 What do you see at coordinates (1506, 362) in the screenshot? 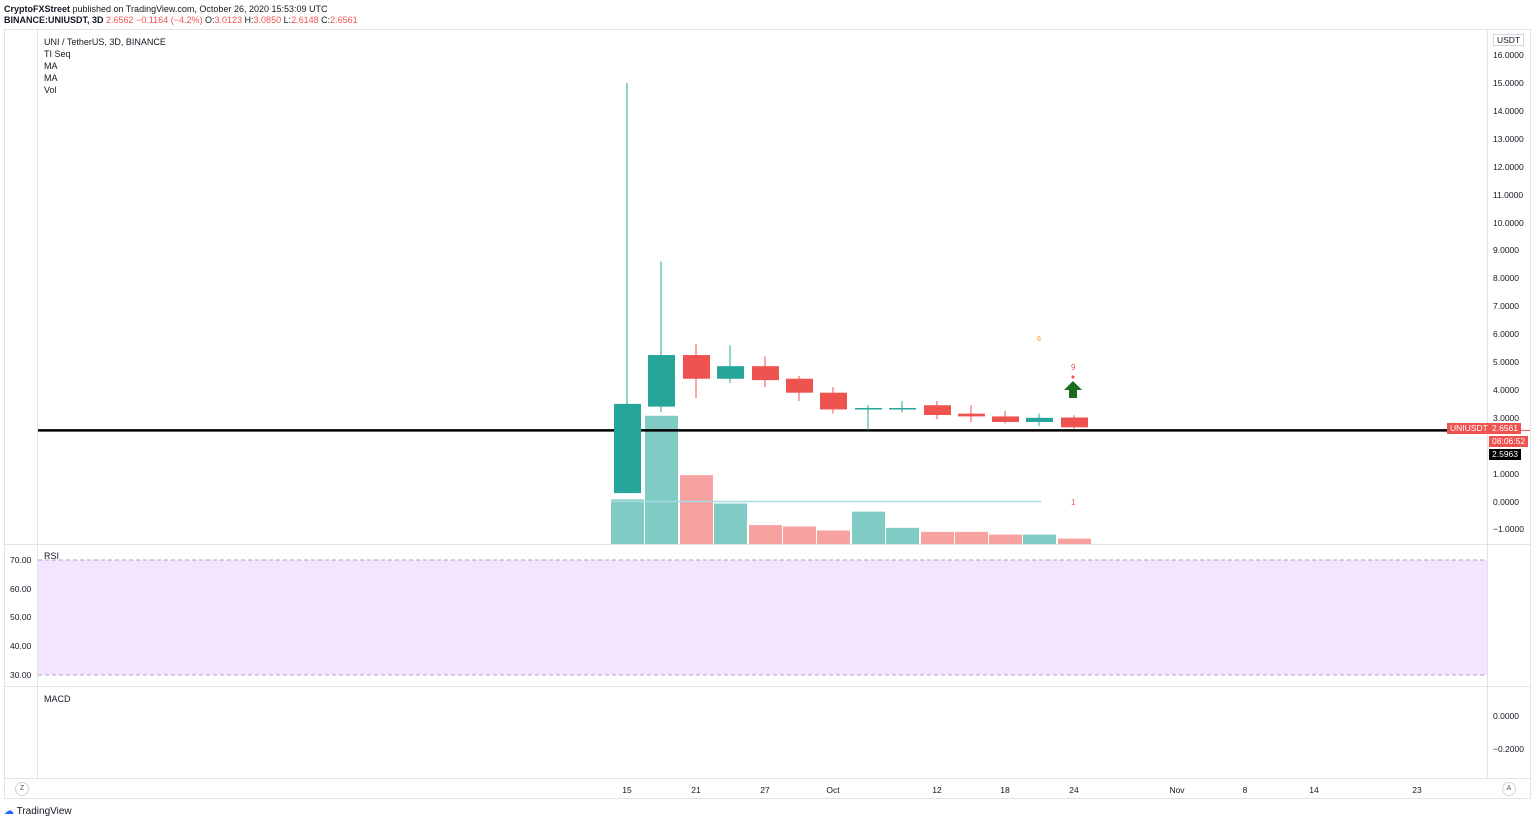
I see `price-tick: 5.0000` at bounding box center [1506, 362].